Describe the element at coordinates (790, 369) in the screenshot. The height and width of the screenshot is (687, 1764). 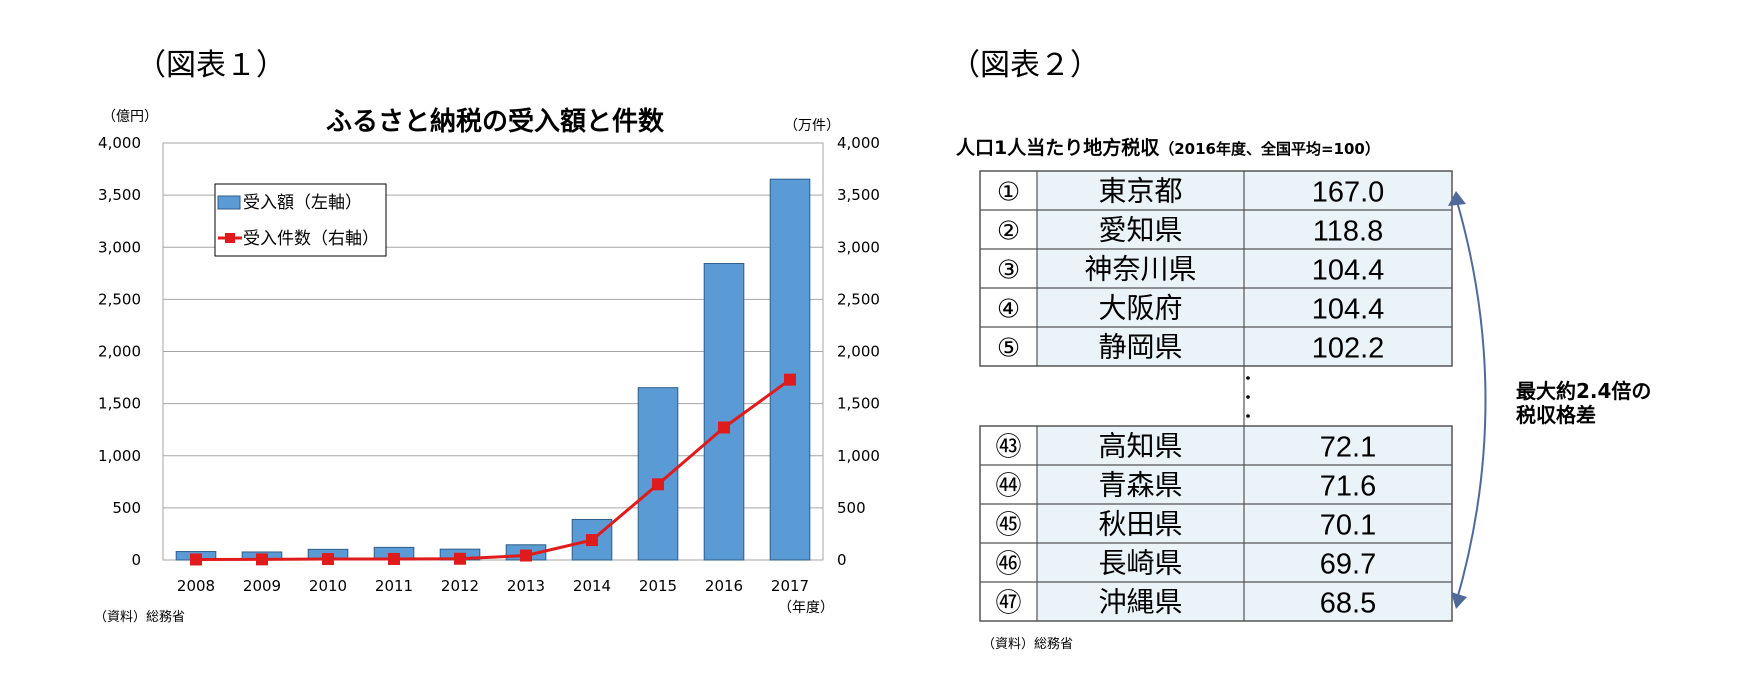
I see `bar-2017` at that location.